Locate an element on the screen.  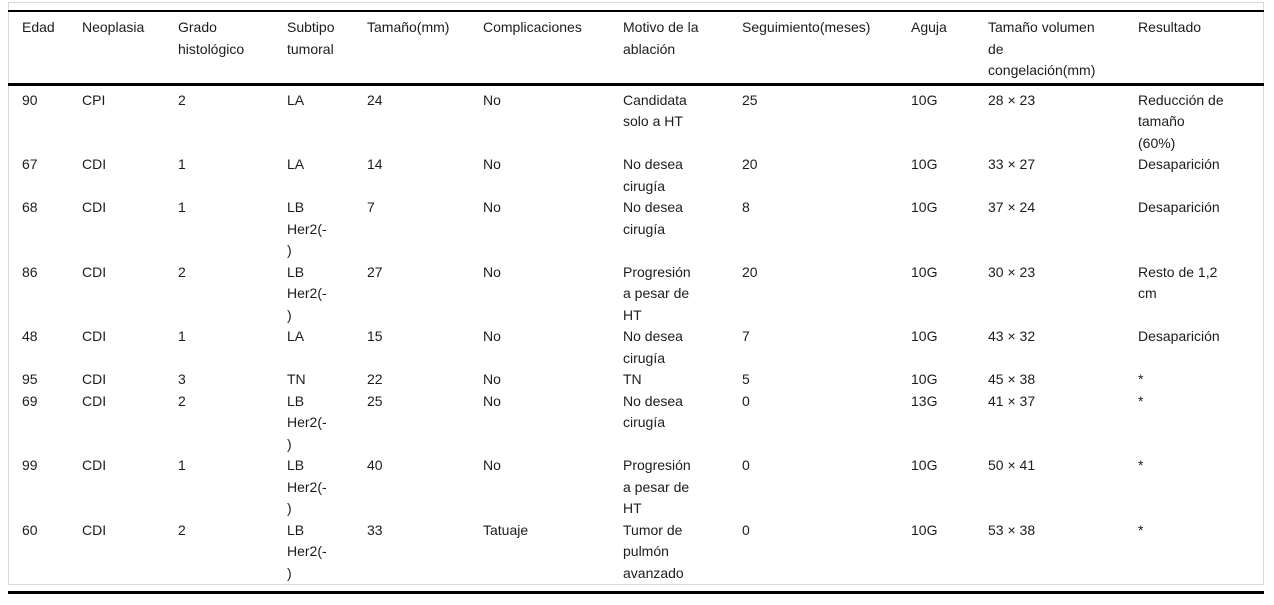
cell-edad: 48 is located at coordinates (30, 336).